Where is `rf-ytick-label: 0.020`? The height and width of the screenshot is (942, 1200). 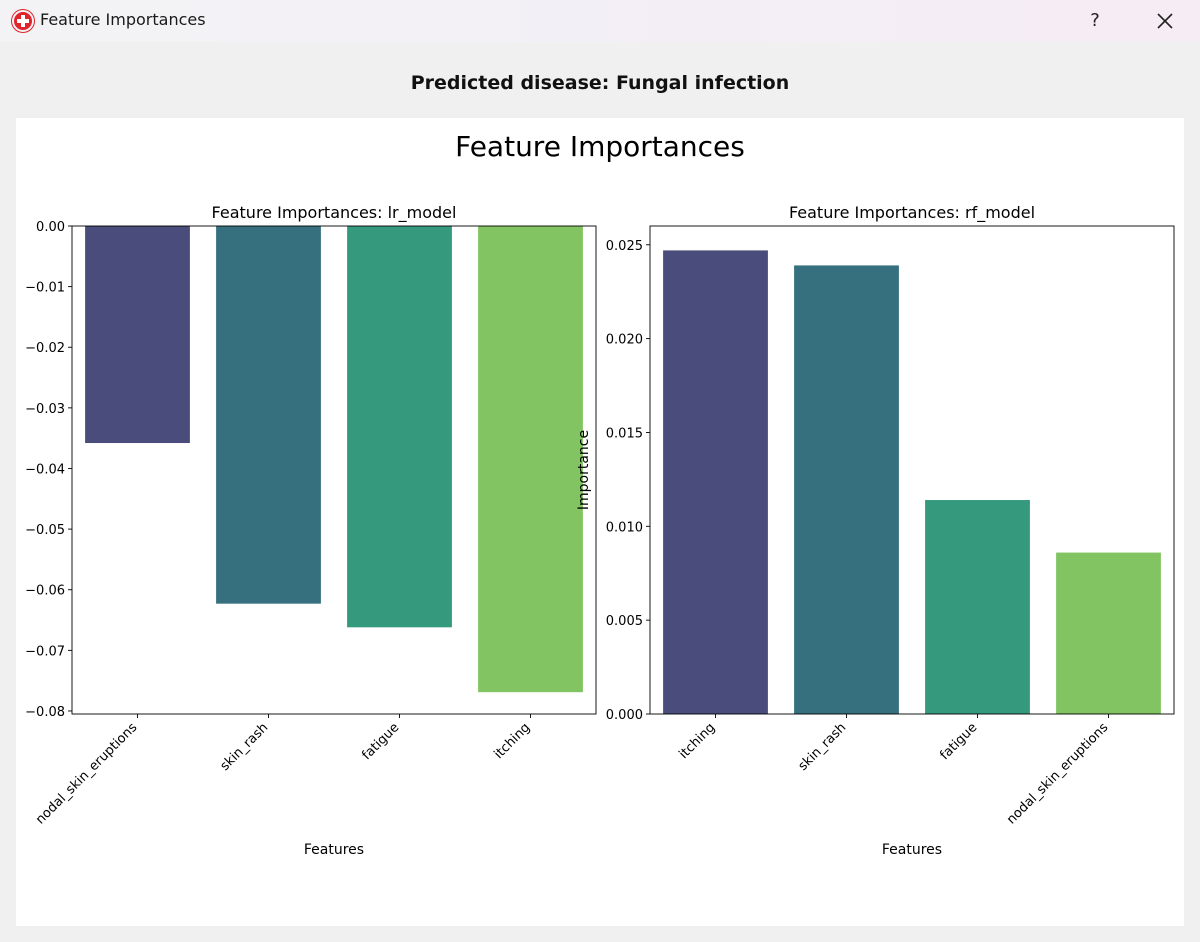
rf-ytick-label: 0.020 is located at coordinates (624, 340).